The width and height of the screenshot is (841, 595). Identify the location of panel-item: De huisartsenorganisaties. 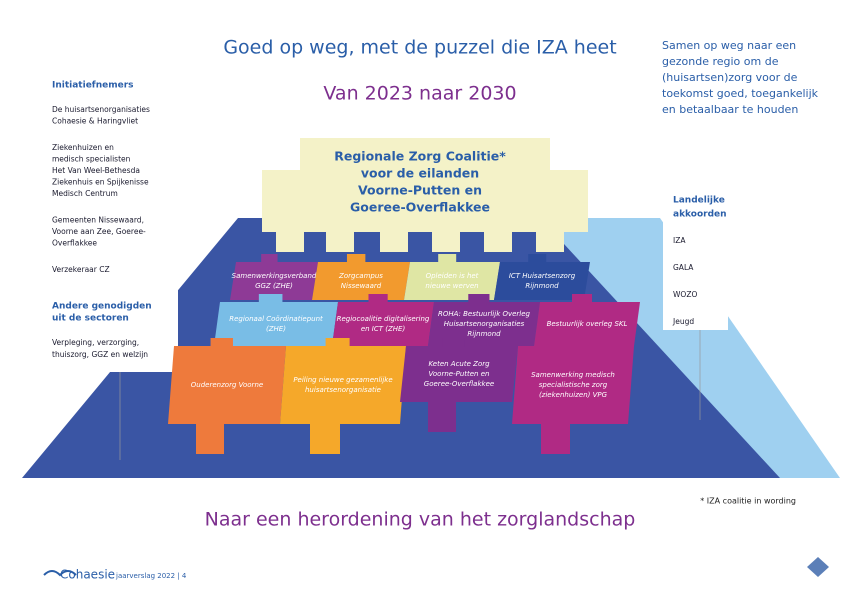
(101, 109).